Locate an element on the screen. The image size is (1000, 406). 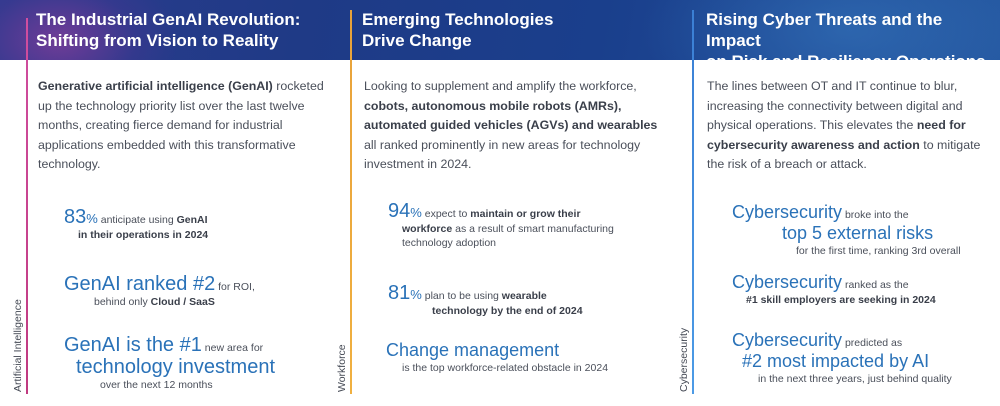
side-label-ai: Artificial Intelligence is located at coordinates (18, 345).